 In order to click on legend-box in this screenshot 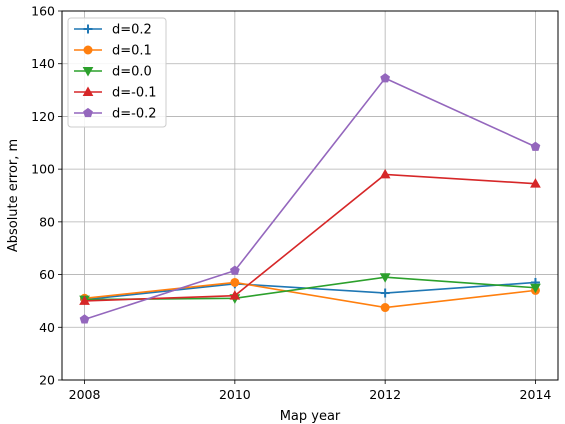, I will do `click(117, 72)`.